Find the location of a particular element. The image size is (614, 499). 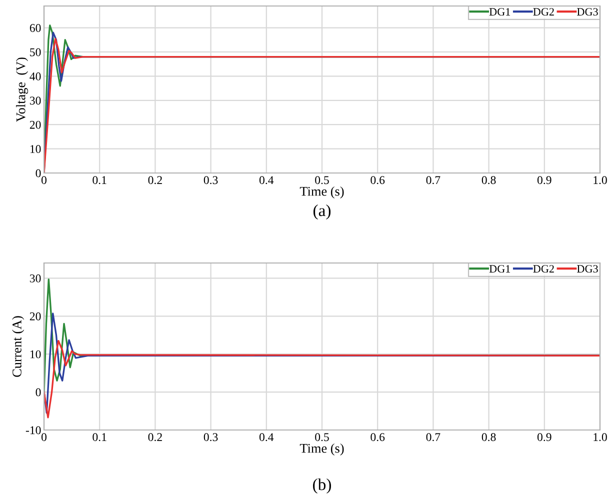

y-tick-label: -10 is located at coordinates (33, 430).